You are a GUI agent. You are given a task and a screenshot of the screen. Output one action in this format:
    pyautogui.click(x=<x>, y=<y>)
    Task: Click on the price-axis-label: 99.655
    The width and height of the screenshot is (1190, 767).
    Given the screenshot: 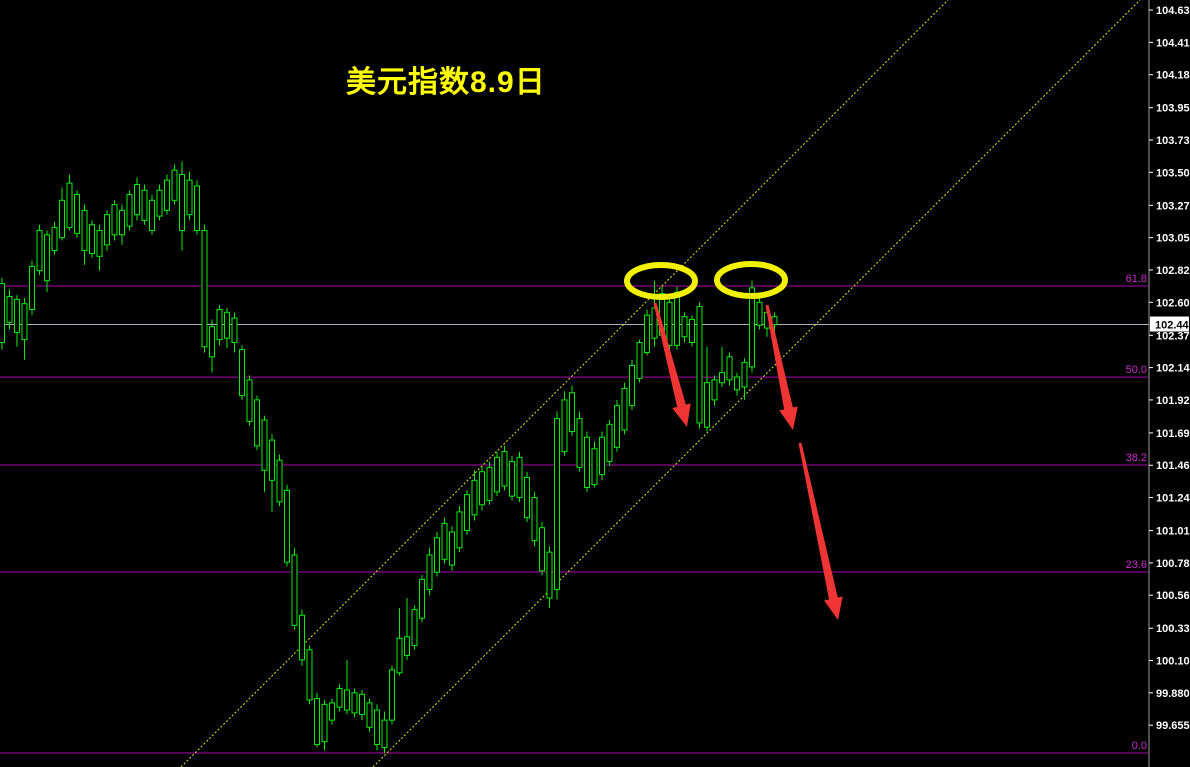 What is the action you would take?
    pyautogui.click(x=1173, y=726)
    